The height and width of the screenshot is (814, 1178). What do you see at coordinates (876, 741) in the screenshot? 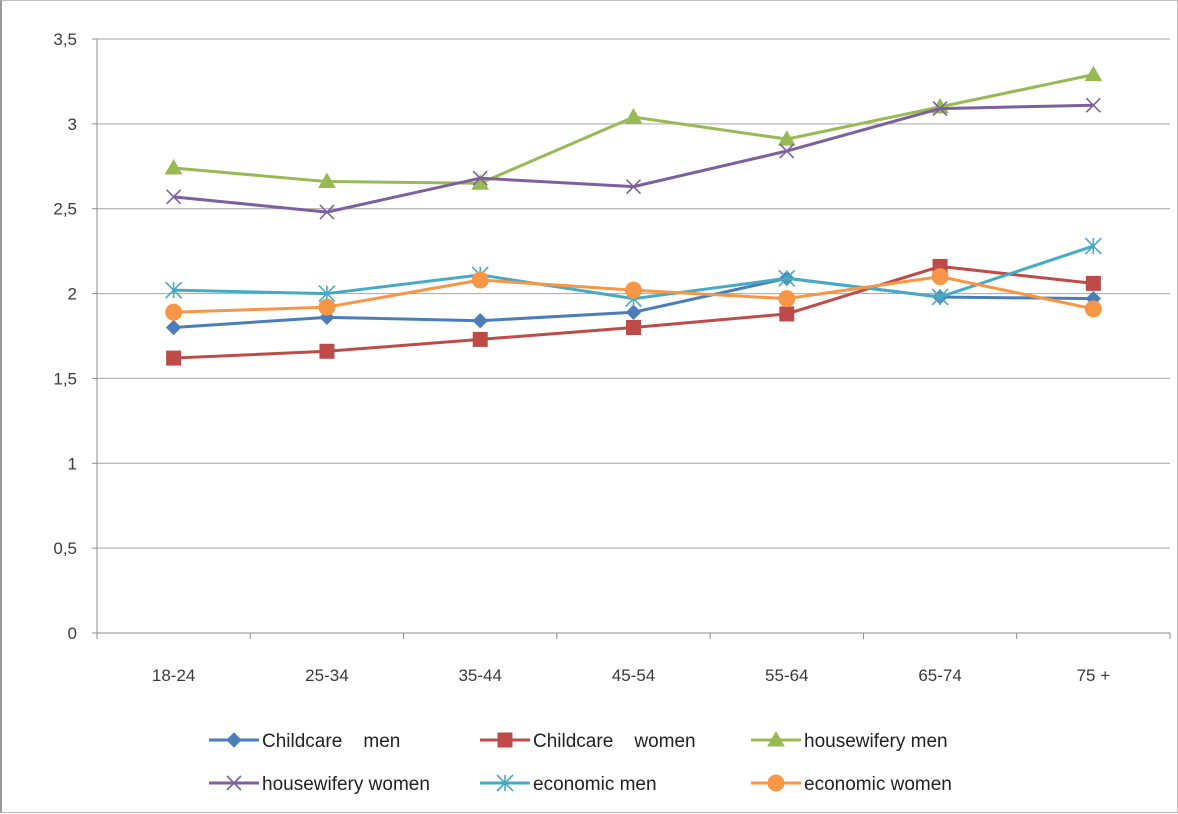
I see `legend-label: housewifery men` at bounding box center [876, 741].